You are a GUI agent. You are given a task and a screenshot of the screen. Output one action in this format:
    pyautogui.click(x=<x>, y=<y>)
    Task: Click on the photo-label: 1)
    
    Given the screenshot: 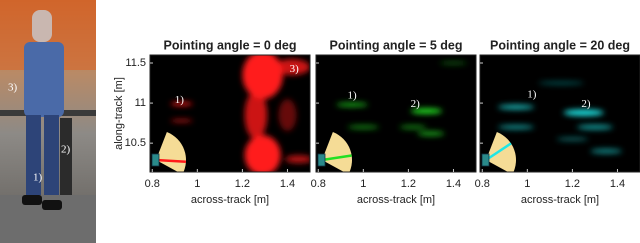 What is the action you would take?
    pyautogui.click(x=38, y=178)
    